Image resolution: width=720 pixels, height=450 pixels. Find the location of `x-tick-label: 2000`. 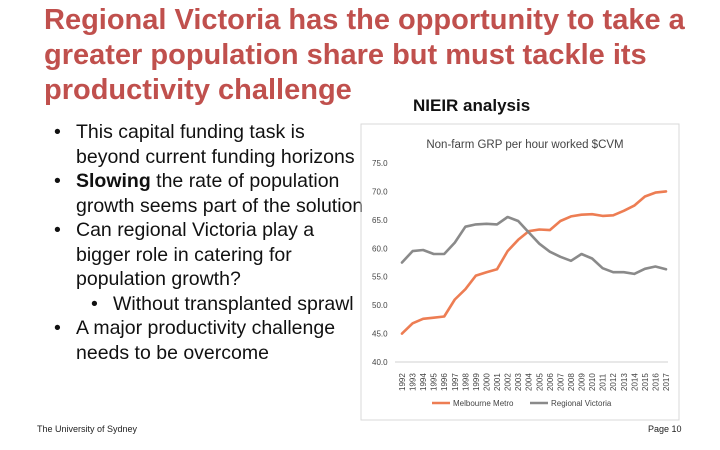

x-tick-label: 2000 is located at coordinates (486, 382).